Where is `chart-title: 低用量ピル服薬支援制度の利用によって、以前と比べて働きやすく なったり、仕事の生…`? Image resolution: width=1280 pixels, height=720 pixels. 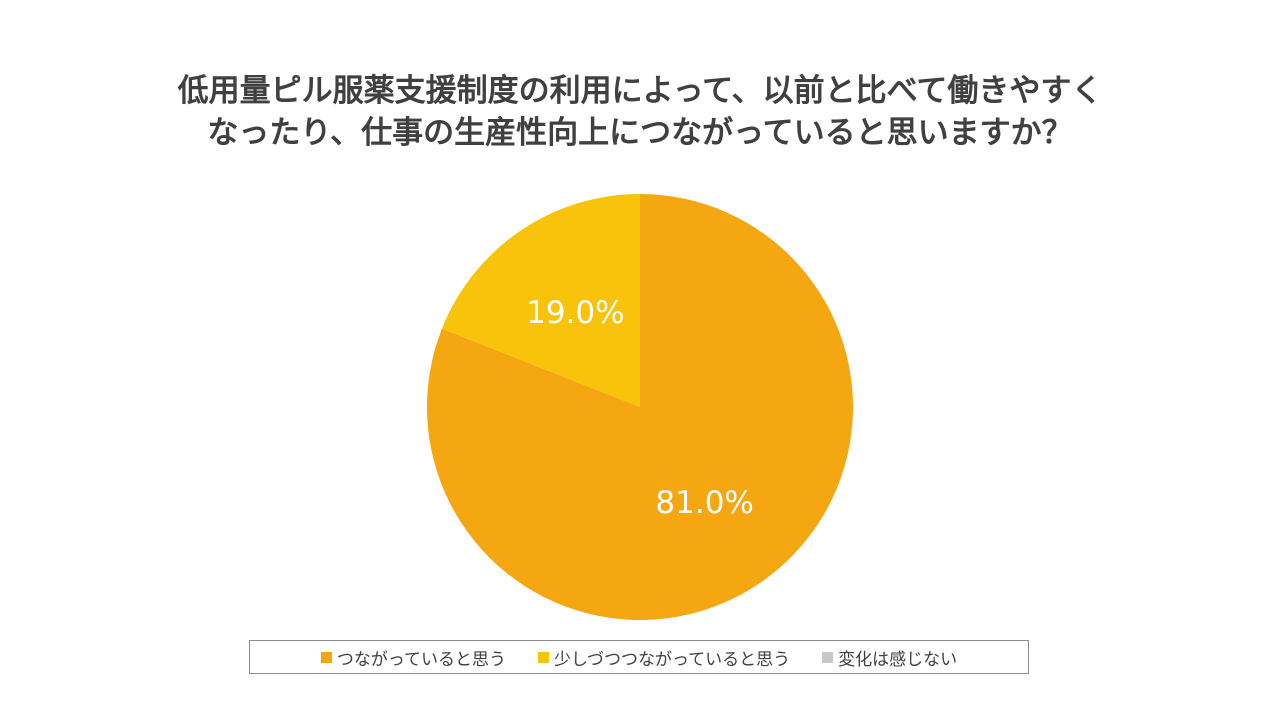 chart-title: 低用量ピル服薬支援制度の利用によって、以前と比べて働きやすく なったり、仕事の生… is located at coordinates (640, 112).